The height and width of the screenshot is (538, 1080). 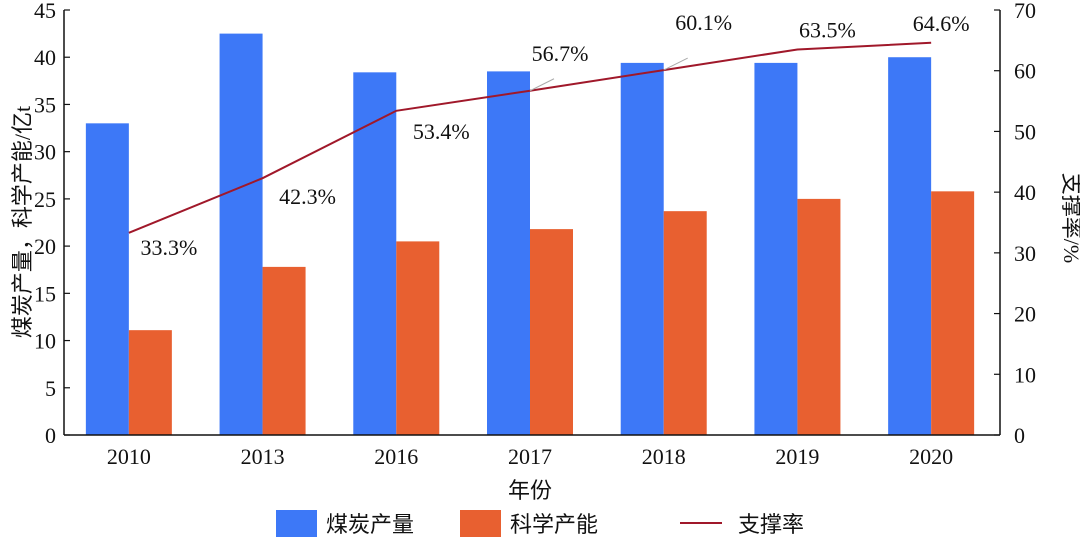 What do you see at coordinates (953, 313) in the screenshot?
I see `bar-capacity-2020` at bounding box center [953, 313].